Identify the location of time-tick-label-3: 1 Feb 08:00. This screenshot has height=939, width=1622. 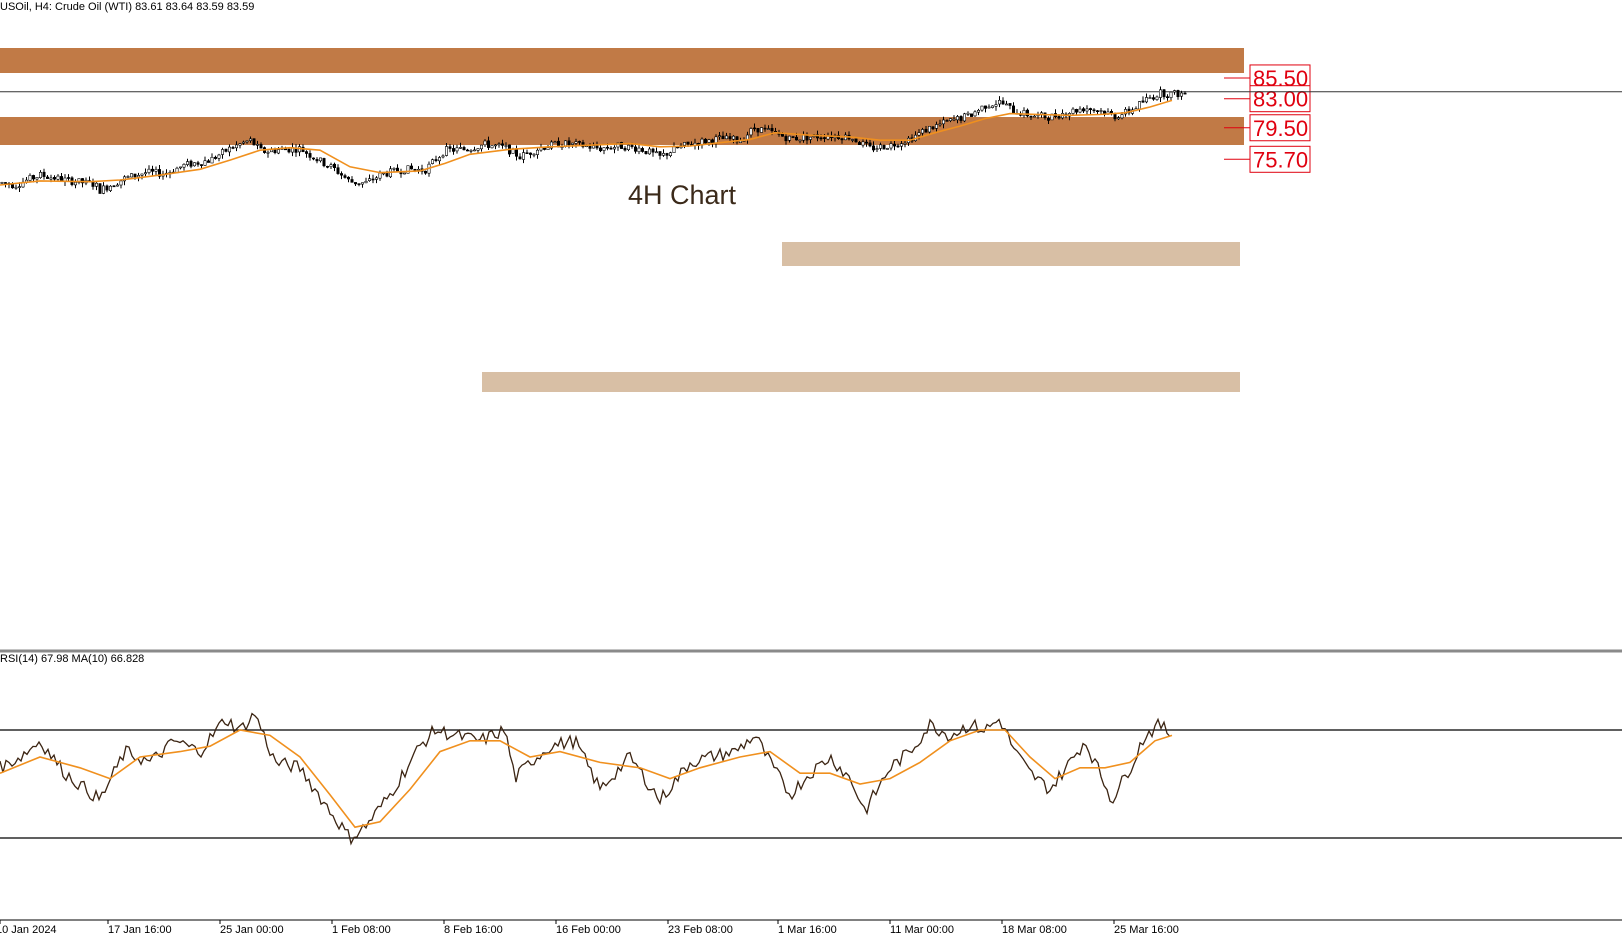
(361, 930).